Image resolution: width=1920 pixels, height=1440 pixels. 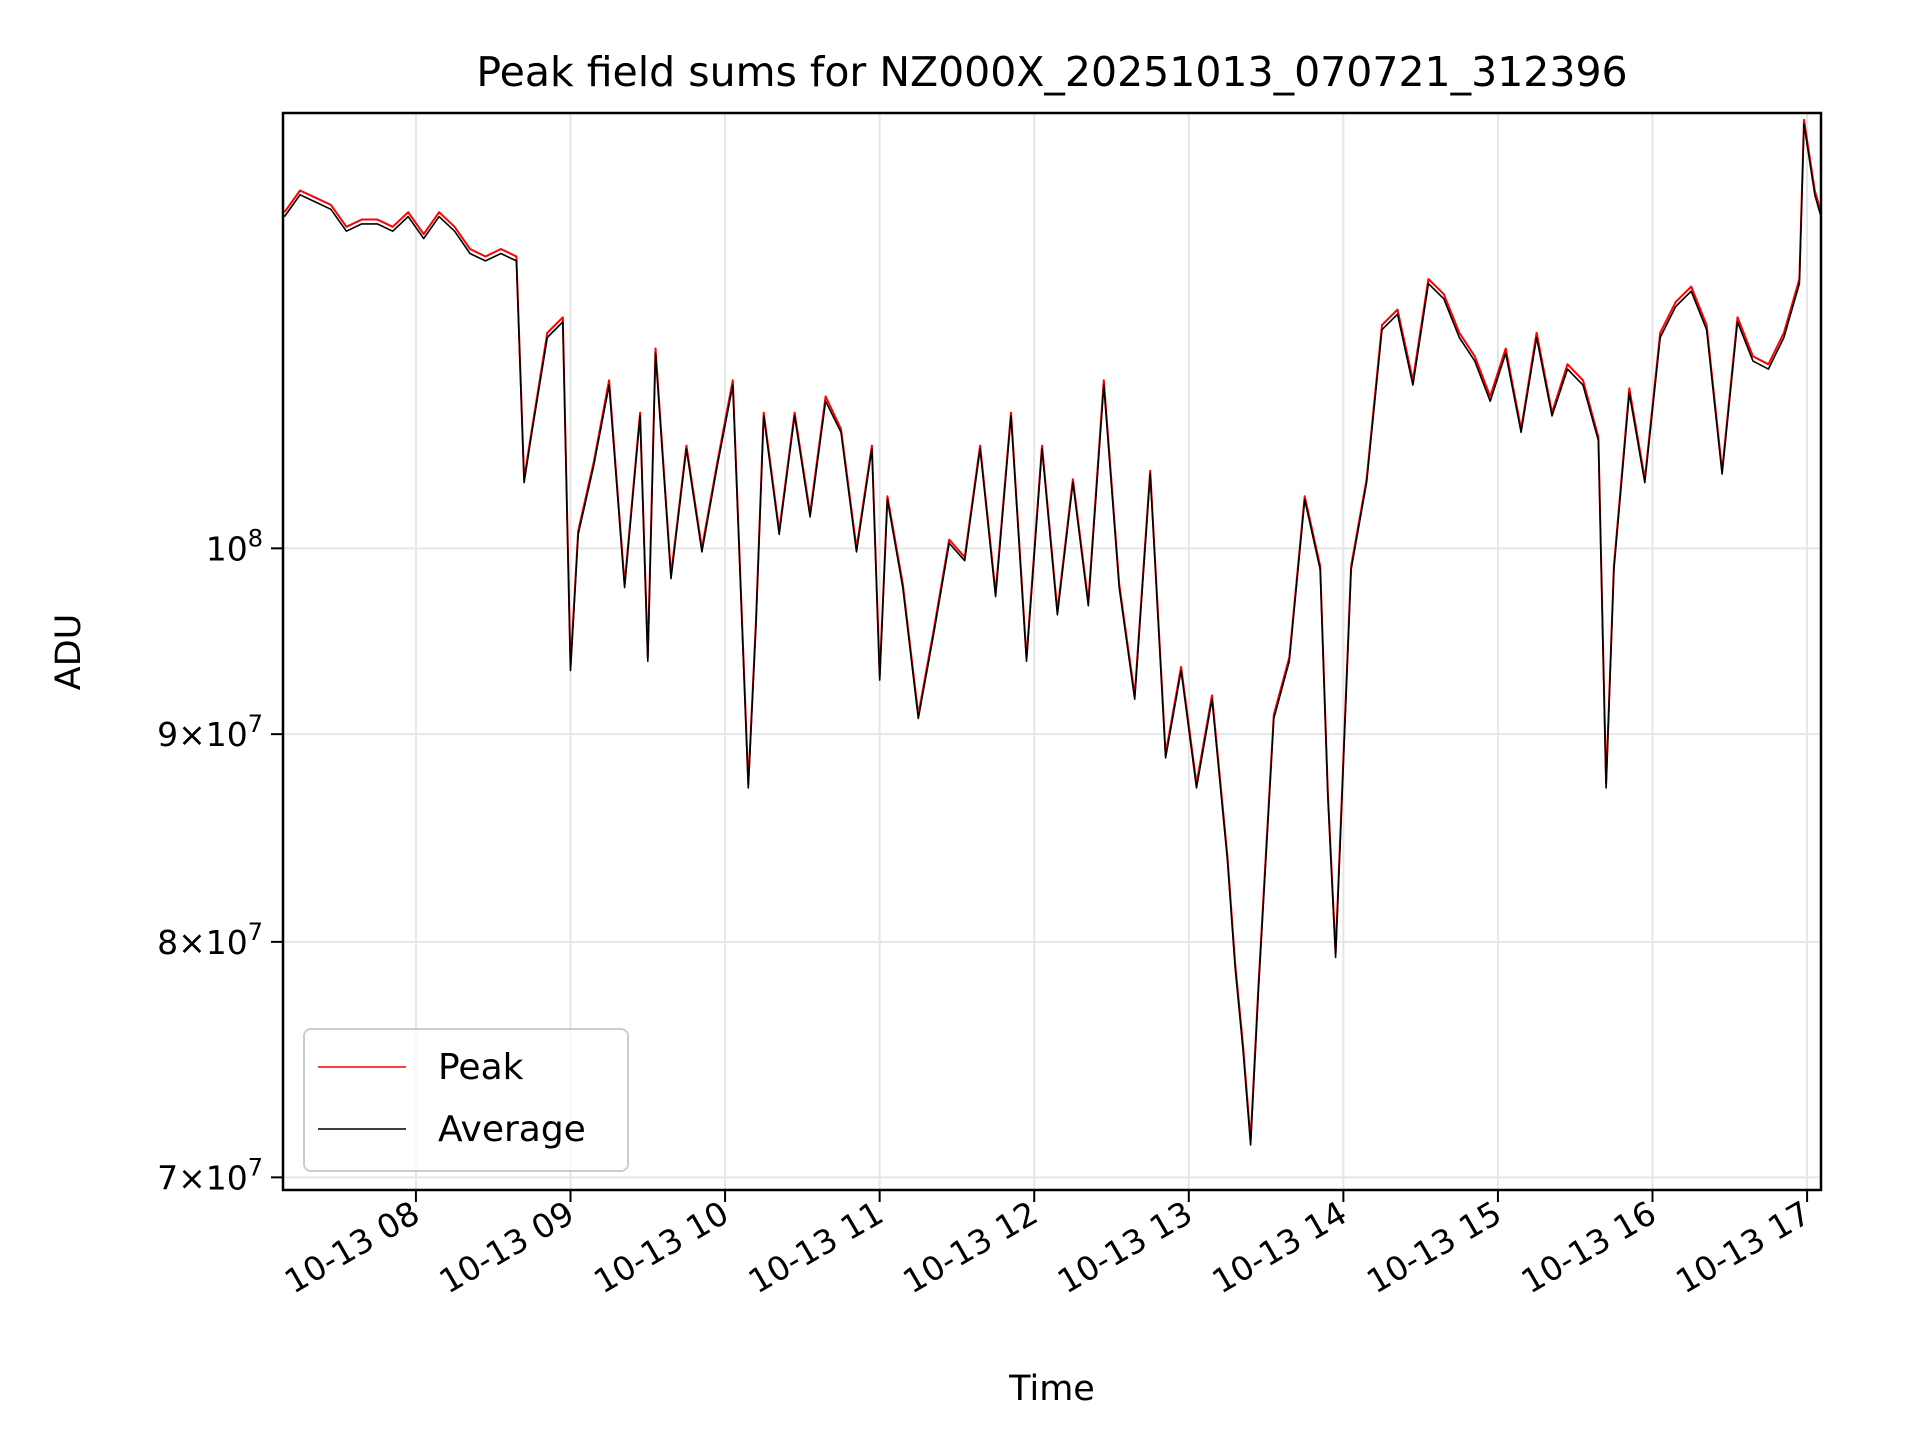 What do you see at coordinates (210, 1175) in the screenshot?
I see `y-tick-label: 7×107` at bounding box center [210, 1175].